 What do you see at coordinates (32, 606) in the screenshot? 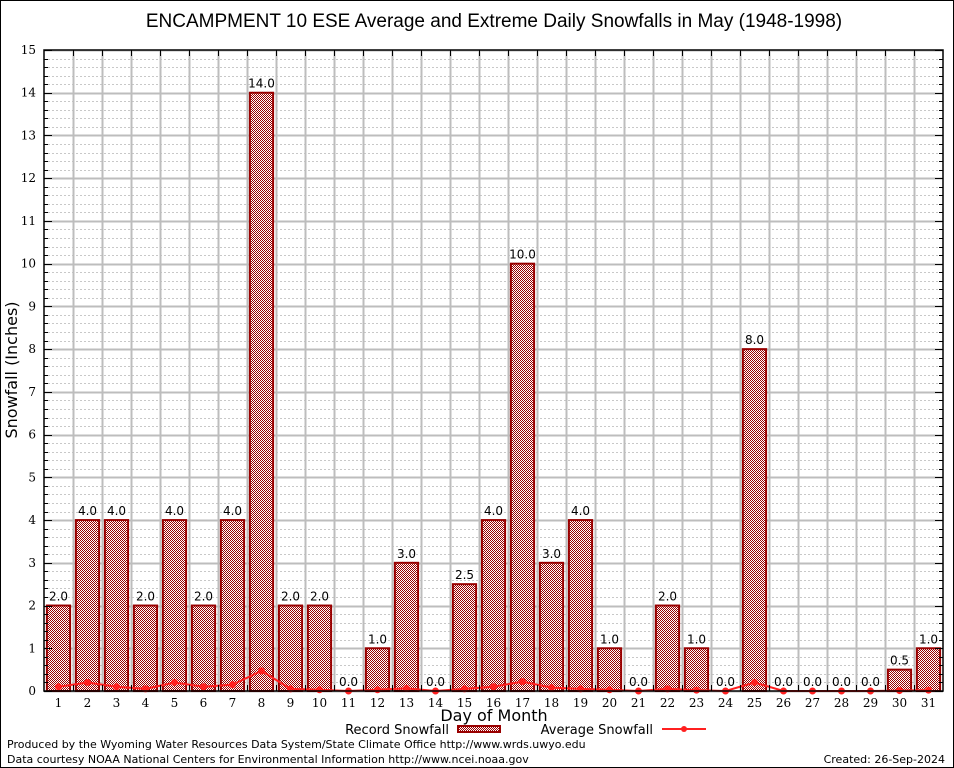
I see `y-tick-label: 2` at bounding box center [32, 606].